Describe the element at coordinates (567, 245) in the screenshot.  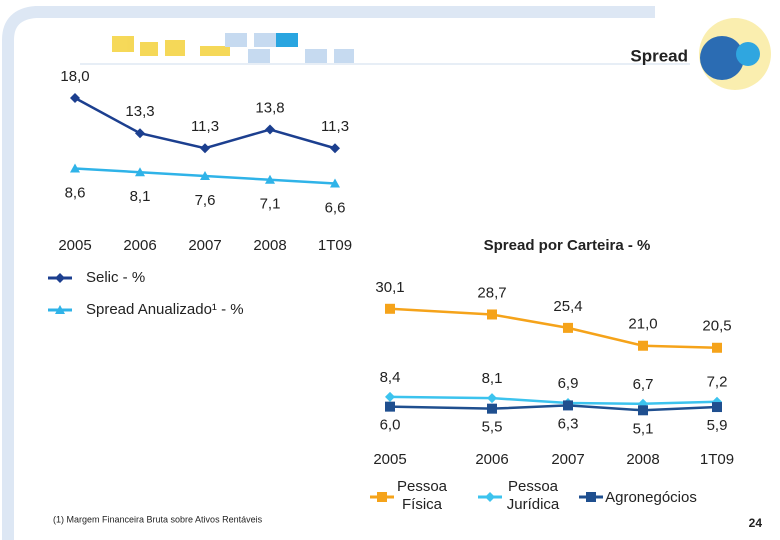
I see `chart-title: Spread por Carteira - %` at that location.